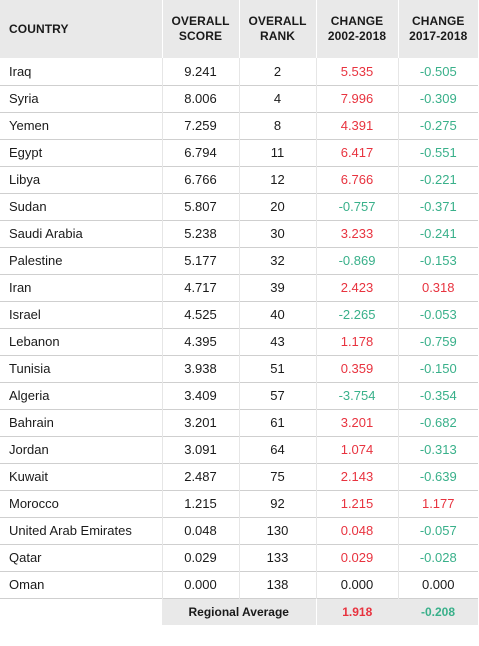 Image resolution: width=479 pixels, height=646 pixels. Describe the element at coordinates (201, 233) in the screenshot. I see `overall-score-cell: 5.238` at that location.